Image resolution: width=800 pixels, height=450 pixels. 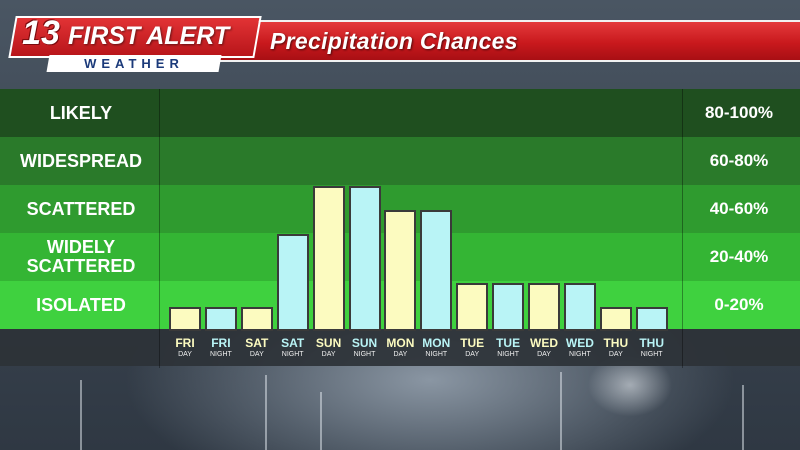 I want to click on logo-subtitle: WEATHER, so click(x=134, y=63).